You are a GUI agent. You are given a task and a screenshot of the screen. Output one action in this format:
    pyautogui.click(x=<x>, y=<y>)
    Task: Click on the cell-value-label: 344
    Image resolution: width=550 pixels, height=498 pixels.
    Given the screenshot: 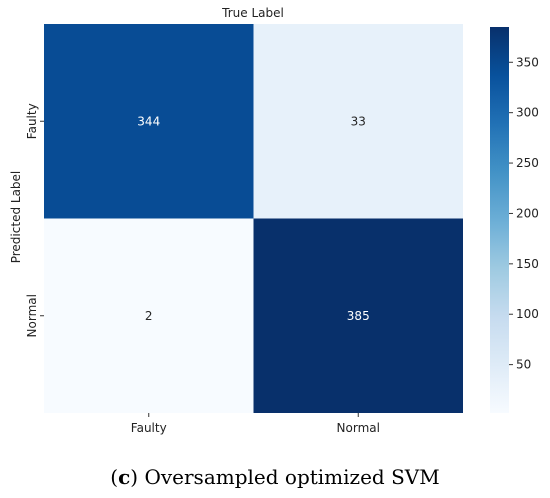 What is the action you would take?
    pyautogui.click(x=148, y=121)
    